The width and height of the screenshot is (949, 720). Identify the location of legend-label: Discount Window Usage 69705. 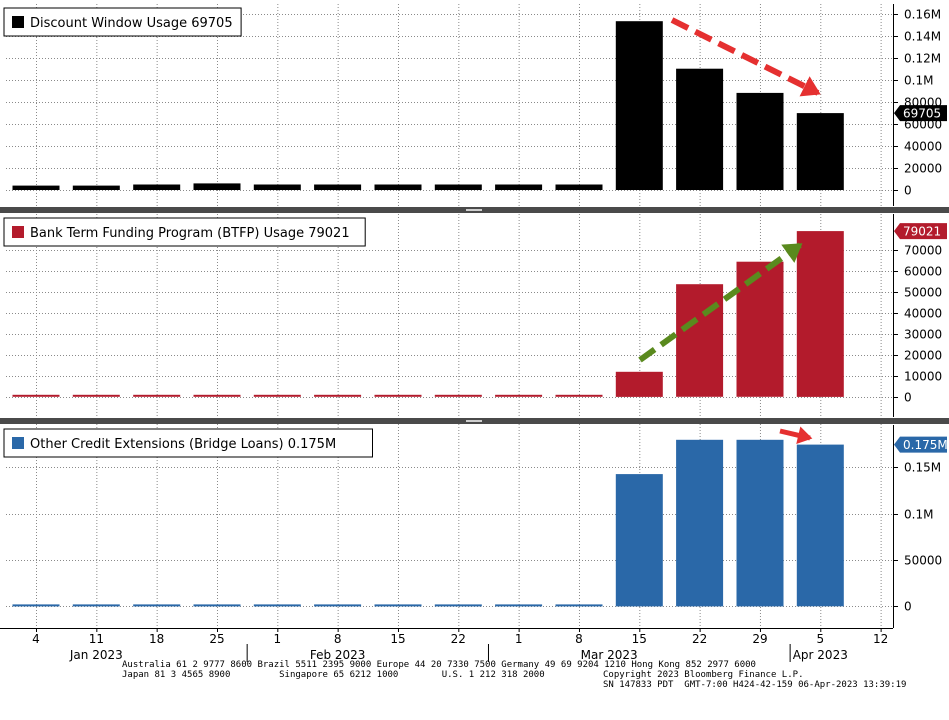
(131, 23).